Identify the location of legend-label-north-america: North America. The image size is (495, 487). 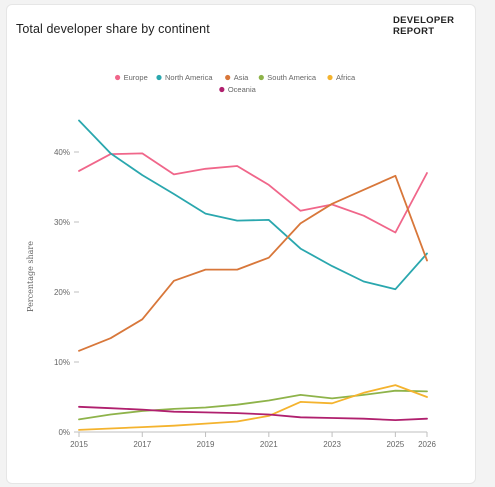
(189, 77).